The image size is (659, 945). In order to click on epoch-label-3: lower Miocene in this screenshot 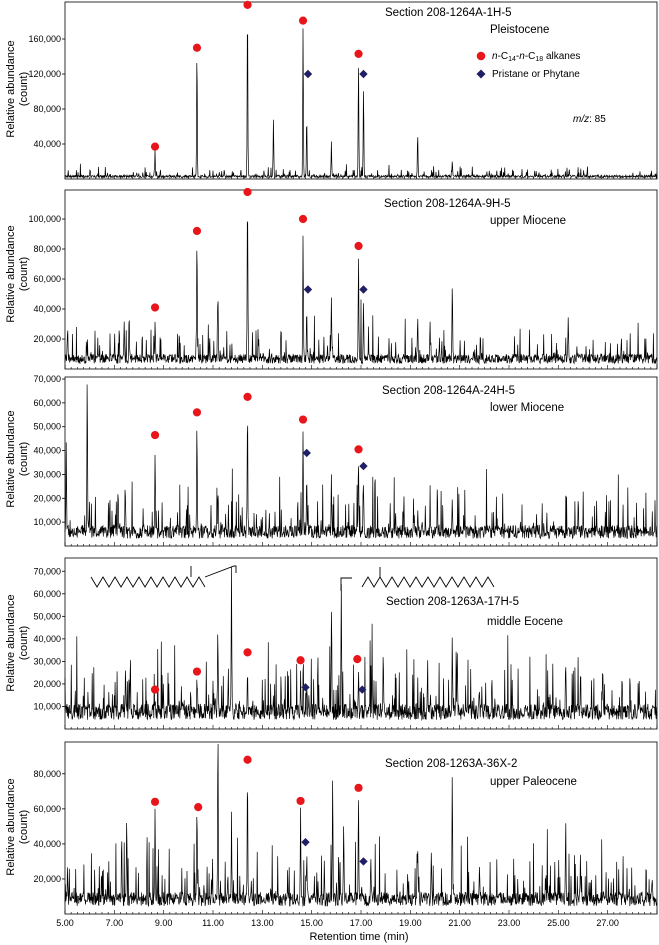, I will do `click(527, 408)`.